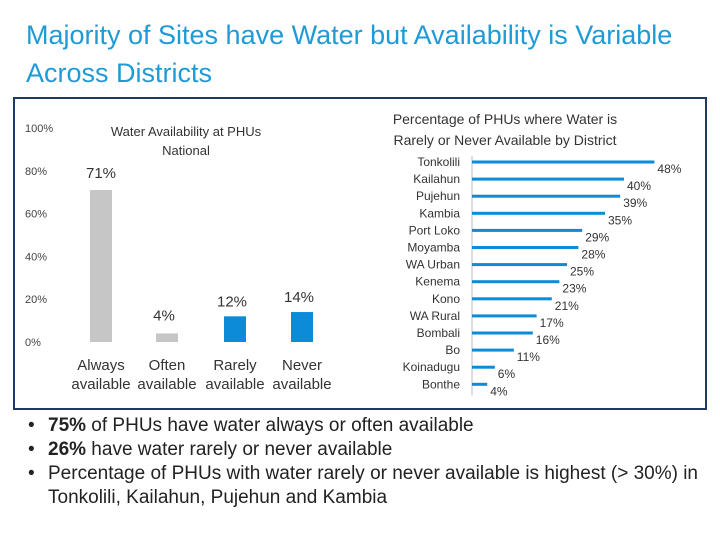  Describe the element at coordinates (635, 203) in the screenshot. I see `data-label: 39%` at that location.